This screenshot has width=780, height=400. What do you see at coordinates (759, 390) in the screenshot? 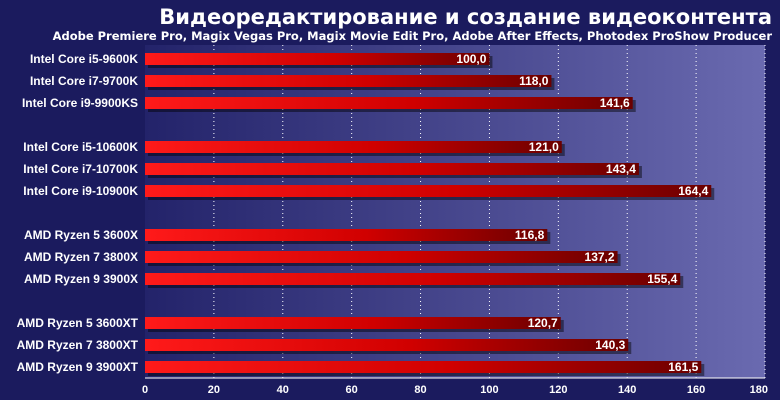
I see `x-tick-label: 180` at bounding box center [759, 390].